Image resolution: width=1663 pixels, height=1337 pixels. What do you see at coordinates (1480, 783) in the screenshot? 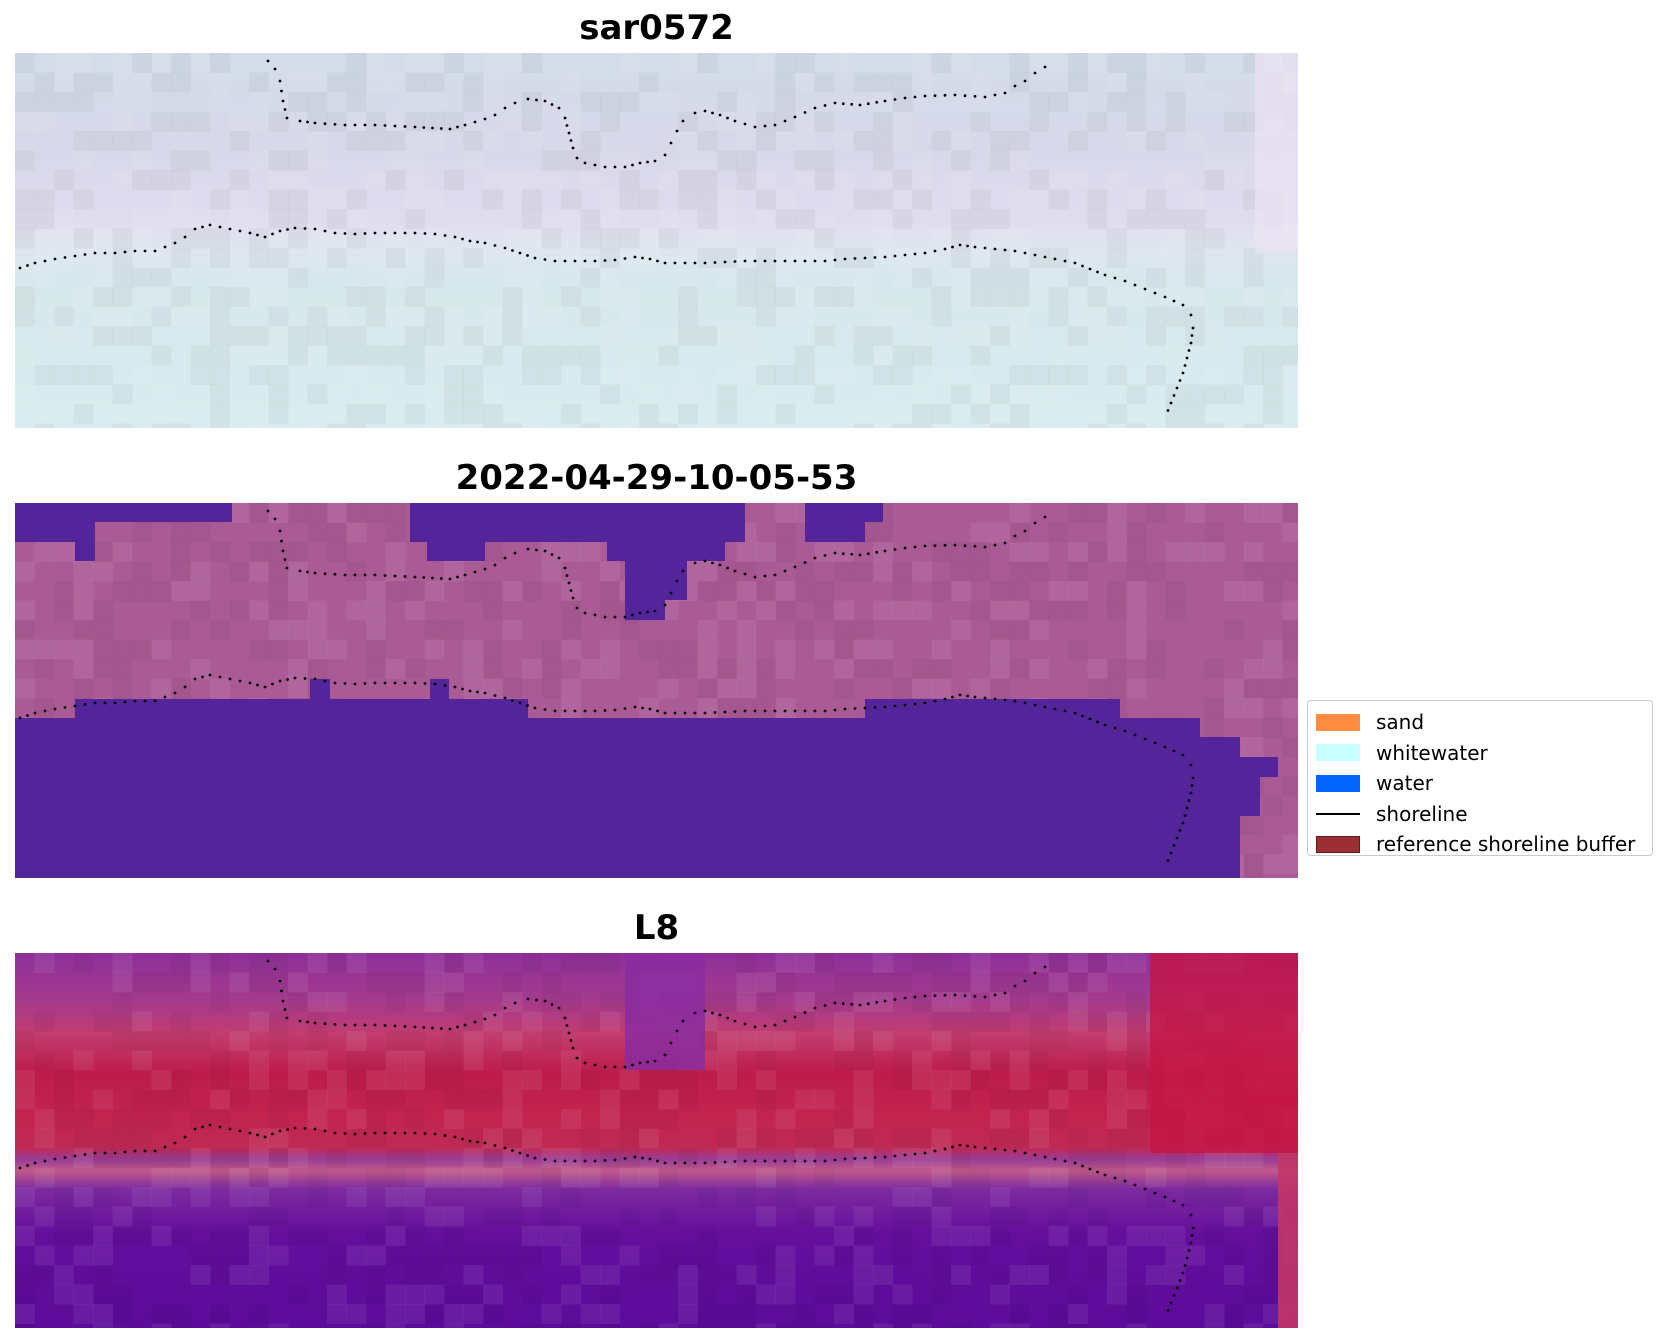
I see `legend-item-water: water` at bounding box center [1480, 783].